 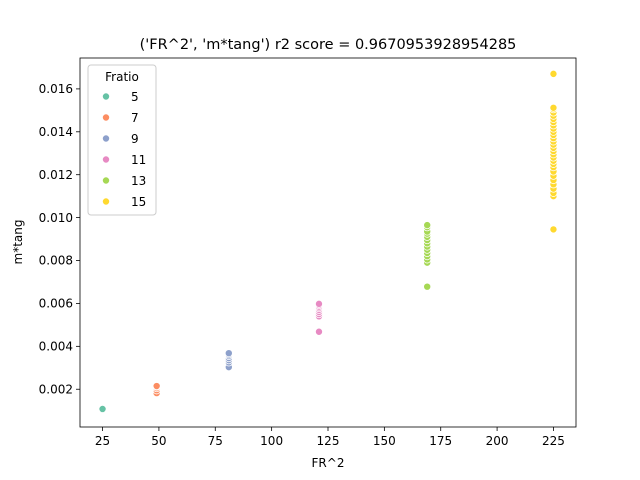 I want to click on x-tick-label: 150, so click(x=384, y=441).